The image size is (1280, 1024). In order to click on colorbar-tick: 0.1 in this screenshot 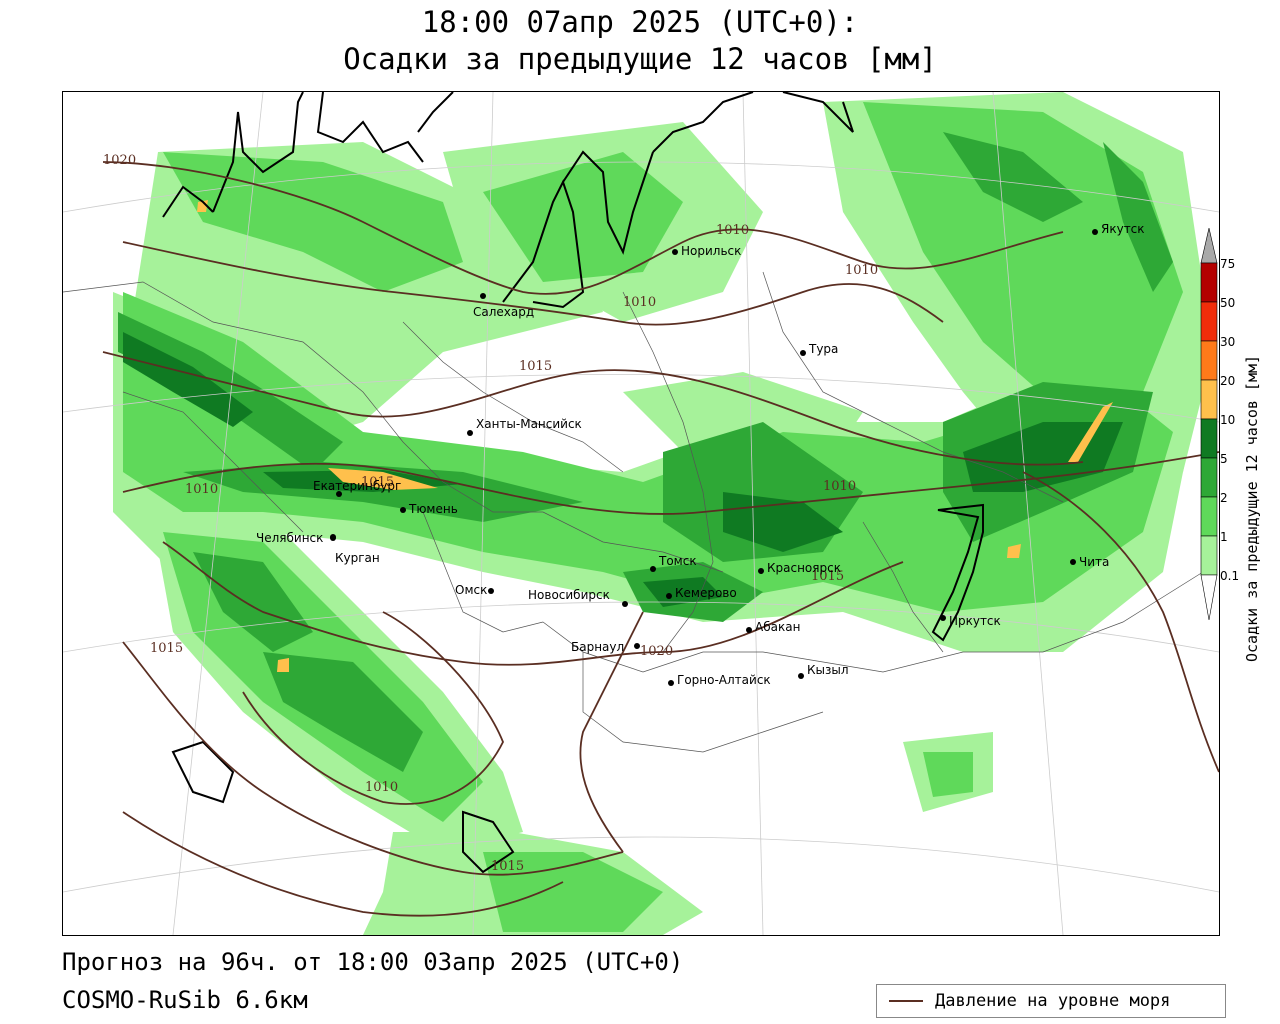, I will do `click(1229, 576)`.